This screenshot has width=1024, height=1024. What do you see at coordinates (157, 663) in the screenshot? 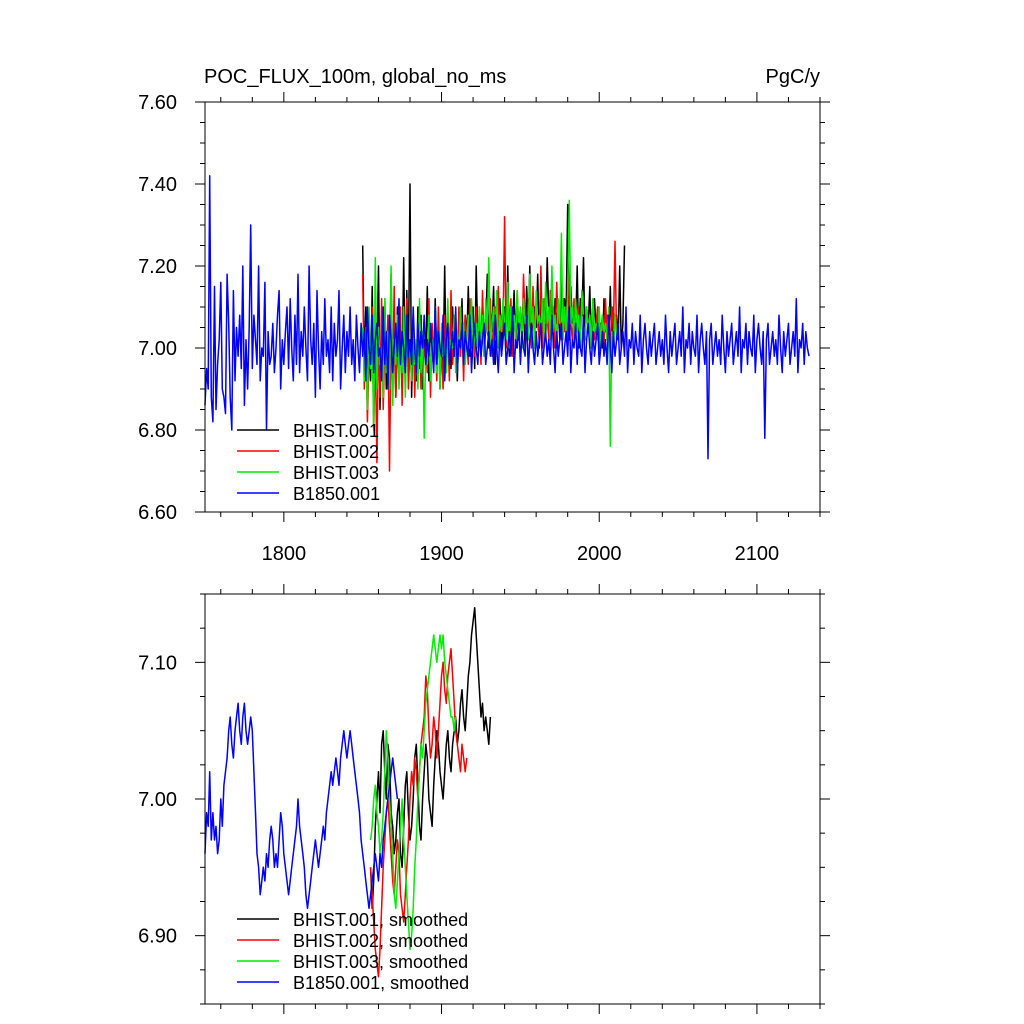
I see `bottom-y-tick-label: 7.10` at bounding box center [157, 663].